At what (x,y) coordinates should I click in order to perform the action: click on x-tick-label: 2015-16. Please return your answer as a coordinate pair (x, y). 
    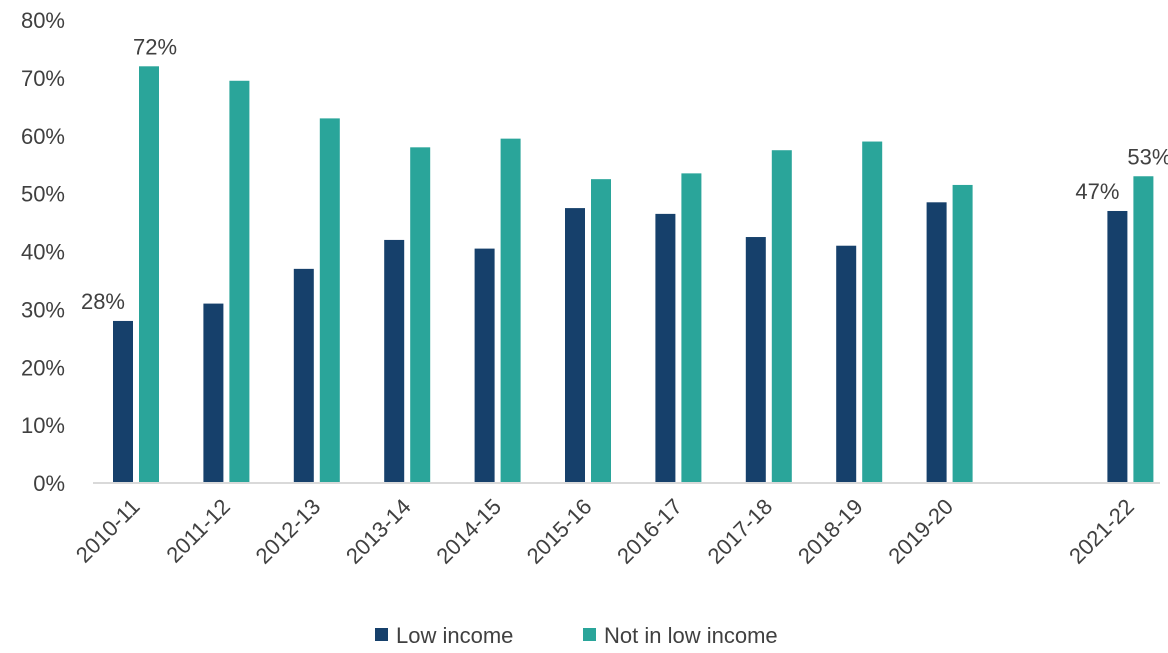
    Looking at the image, I should click on (559, 531).